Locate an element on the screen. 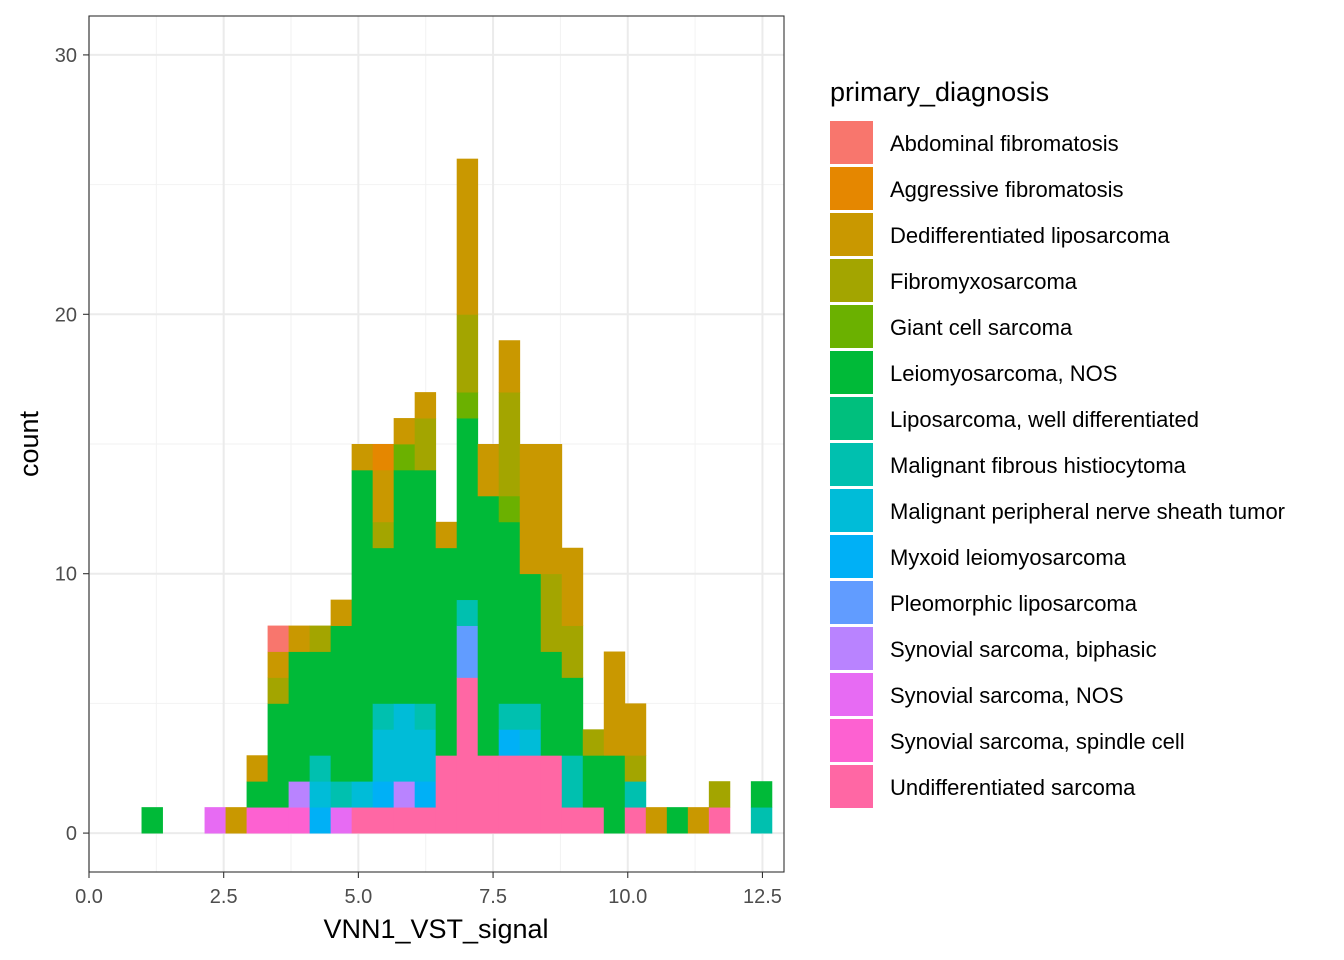 The height and width of the screenshot is (960, 1344). legend-label: Undifferentiated sarcoma is located at coordinates (1013, 787).